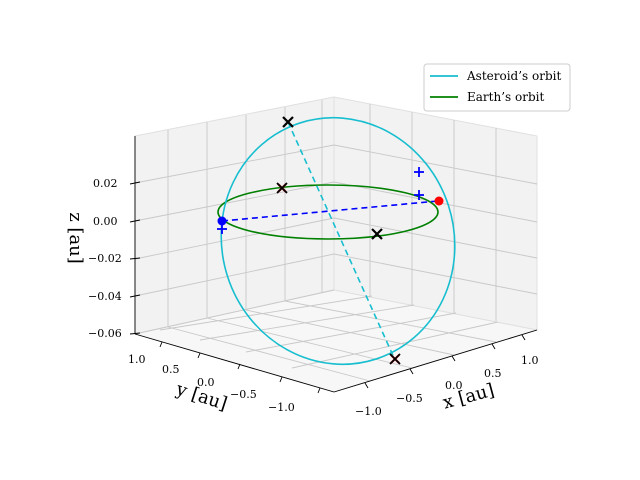 The width and height of the screenshot is (640, 480). I want to click on earth-orbit-line, so click(328, 212).